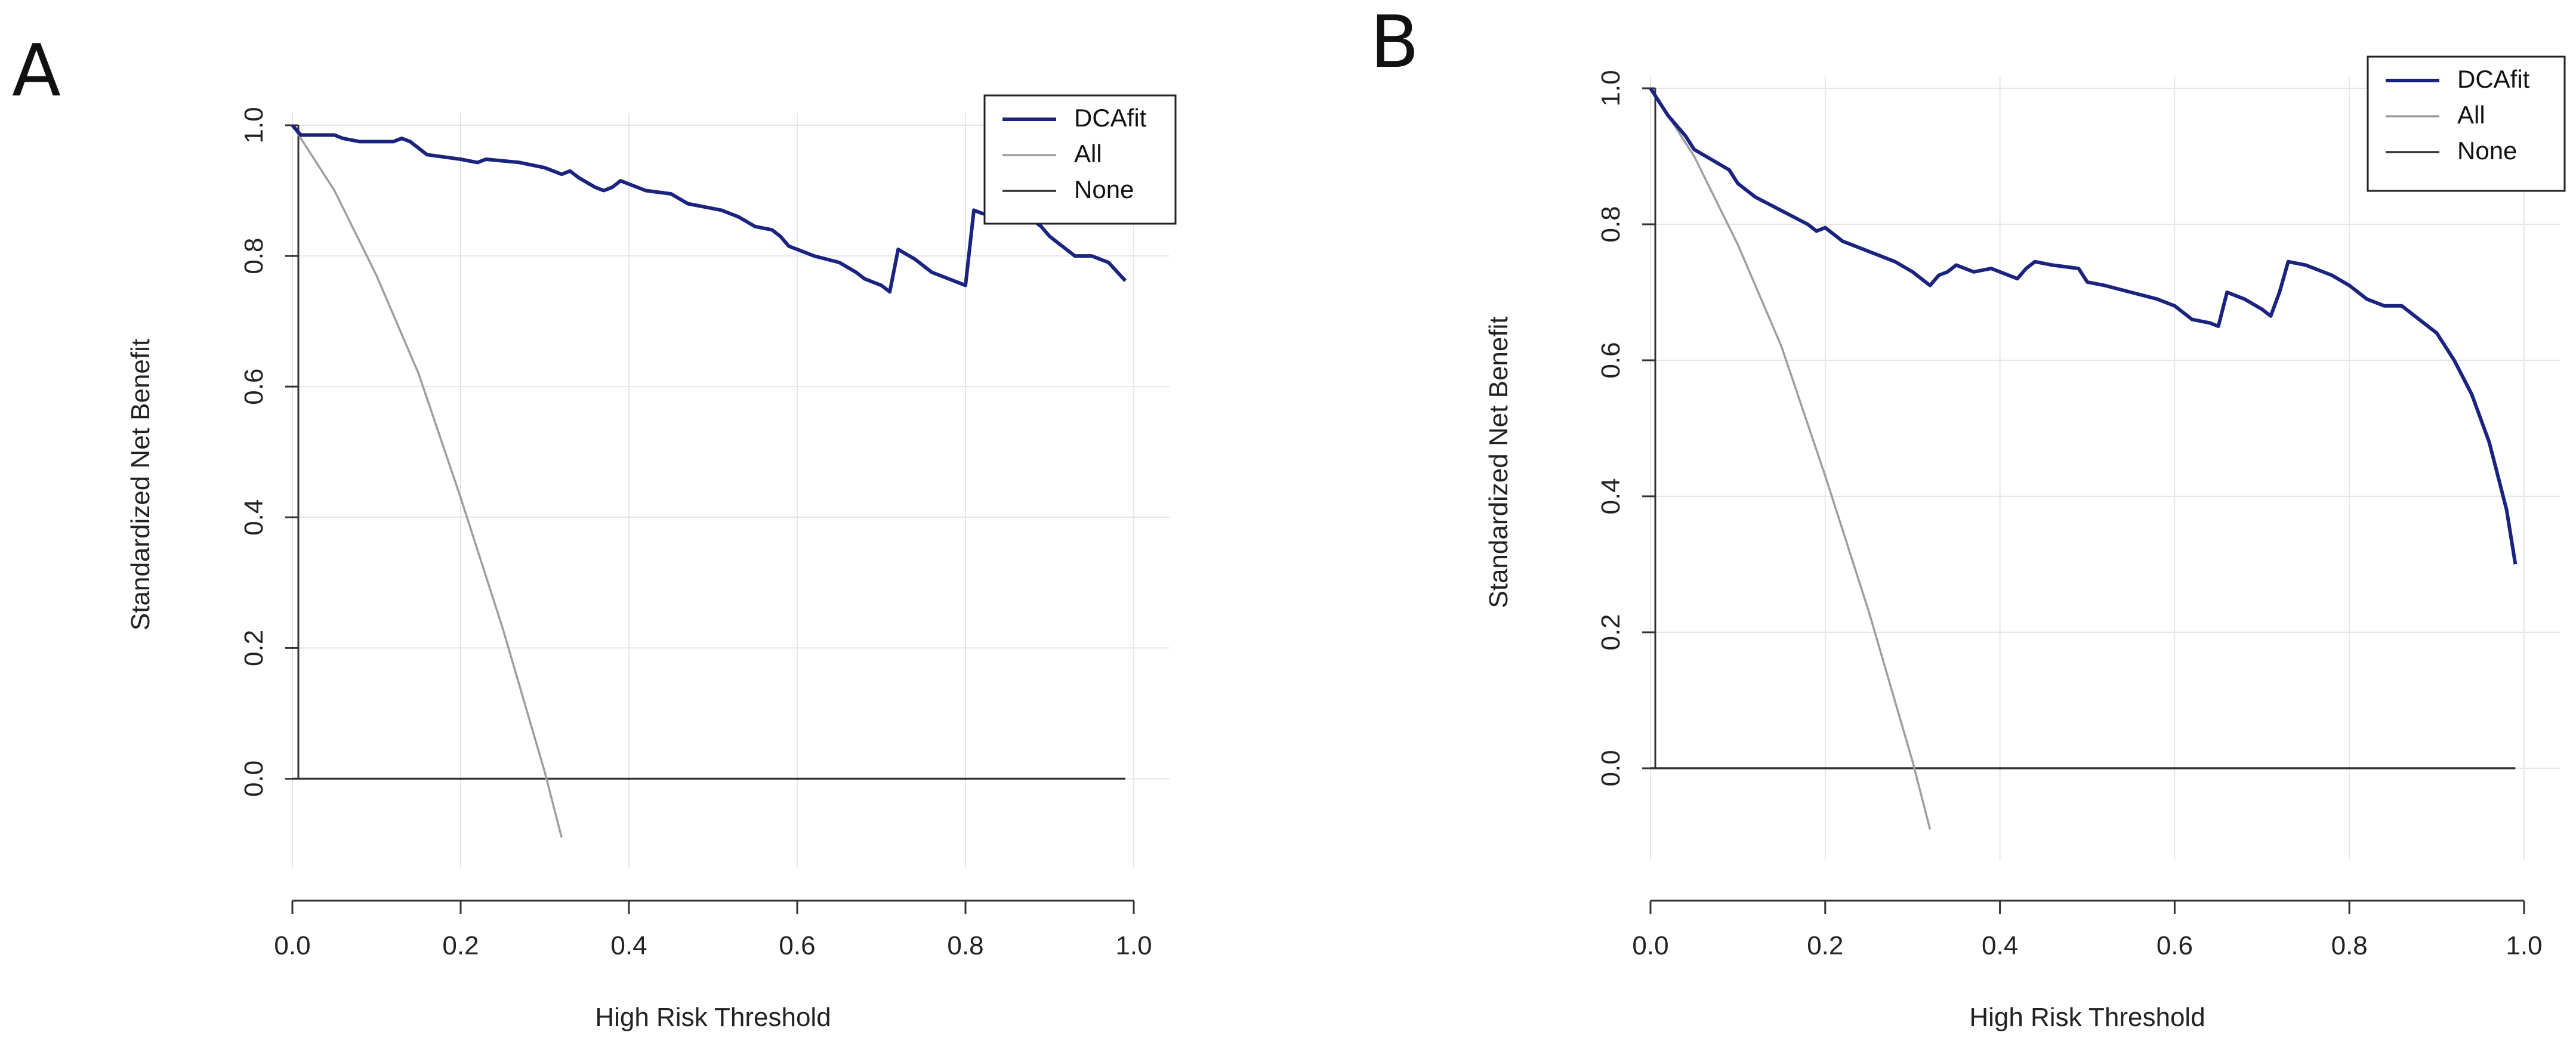 The image size is (2576, 1048). Describe the element at coordinates (1394, 42) in the screenshot. I see `panel-label: B` at that location.